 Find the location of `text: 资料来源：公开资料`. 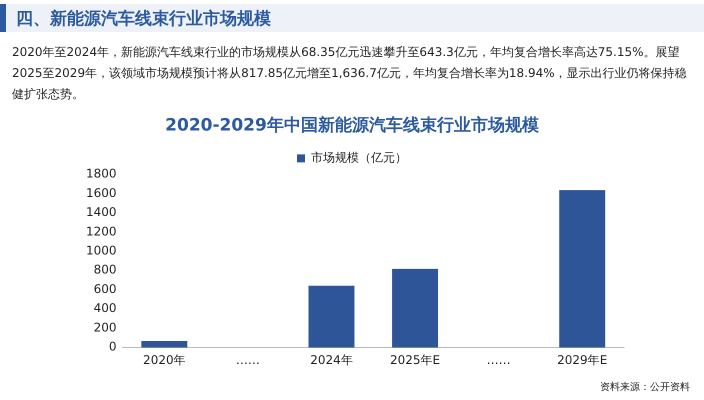

text: 资料来源：公开资料 is located at coordinates (645, 387).